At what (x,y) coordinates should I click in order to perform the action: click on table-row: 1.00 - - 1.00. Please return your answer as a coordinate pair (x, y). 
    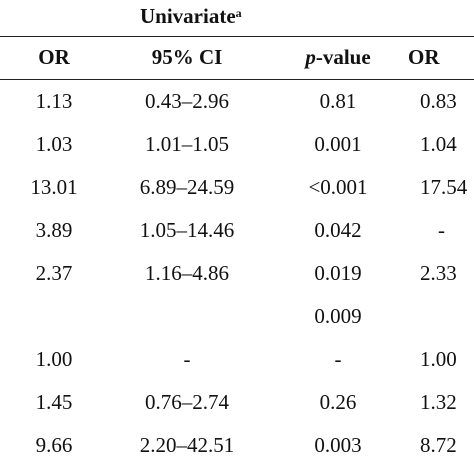
    Looking at the image, I should click on (237, 359).